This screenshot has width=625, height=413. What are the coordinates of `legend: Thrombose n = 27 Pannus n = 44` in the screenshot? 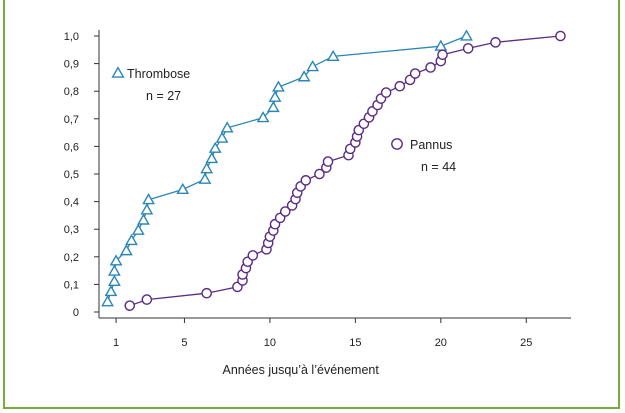 It's located at (283, 120).